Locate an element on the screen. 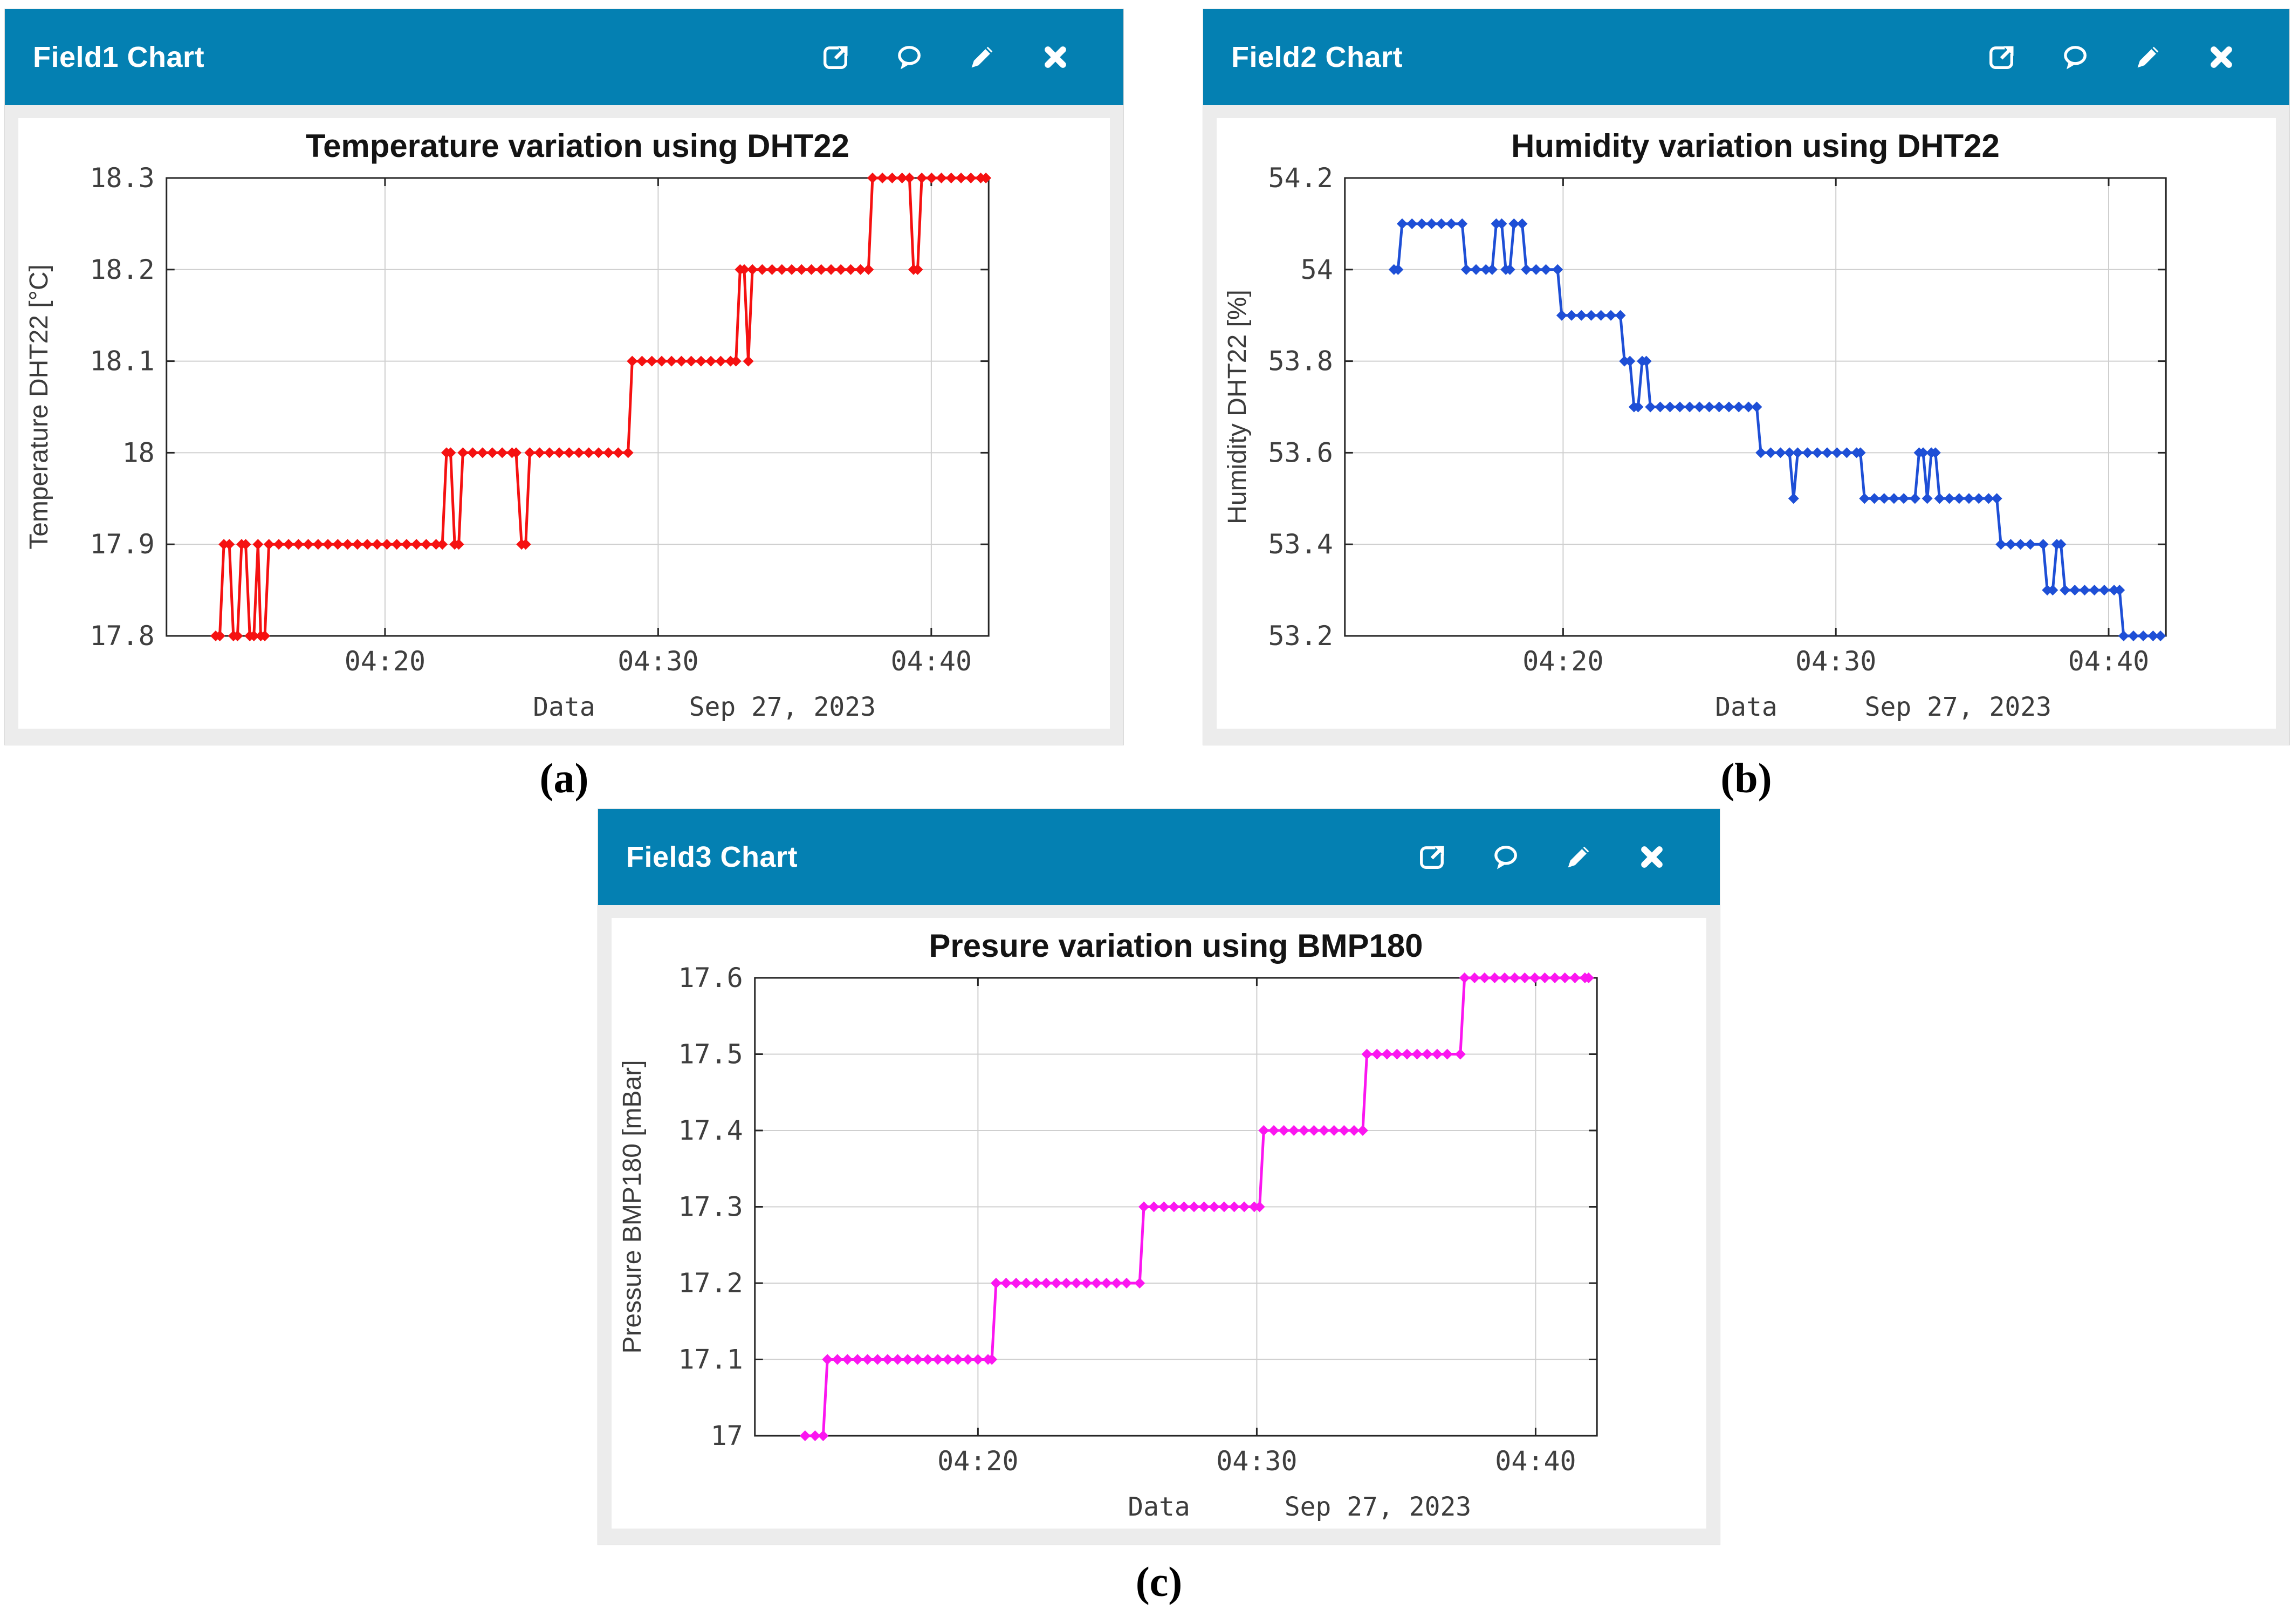 This screenshot has height=1624, width=2292. svg-text: Pressure BMP180 [mBar] is located at coordinates (632, 1206).